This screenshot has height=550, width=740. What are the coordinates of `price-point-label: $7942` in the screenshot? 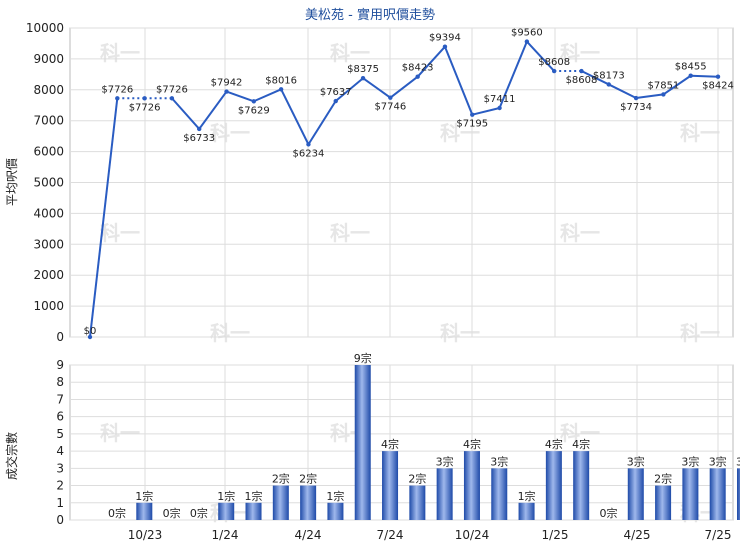 It's located at (227, 83).